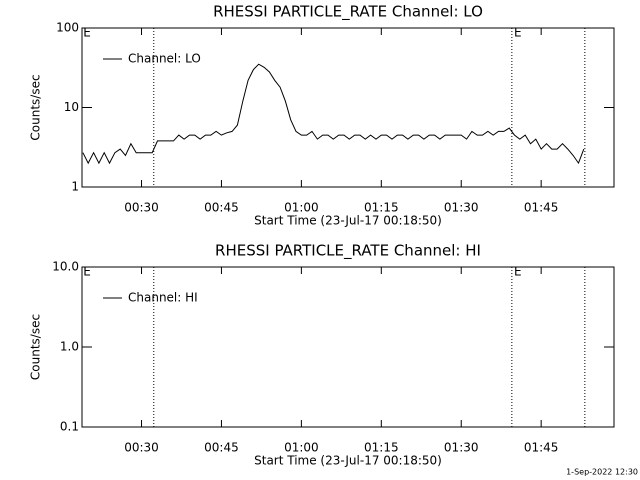 This screenshot has width=640, height=480. What do you see at coordinates (69, 347) in the screenshot?
I see `y-tick-label: 1.0` at bounding box center [69, 347].